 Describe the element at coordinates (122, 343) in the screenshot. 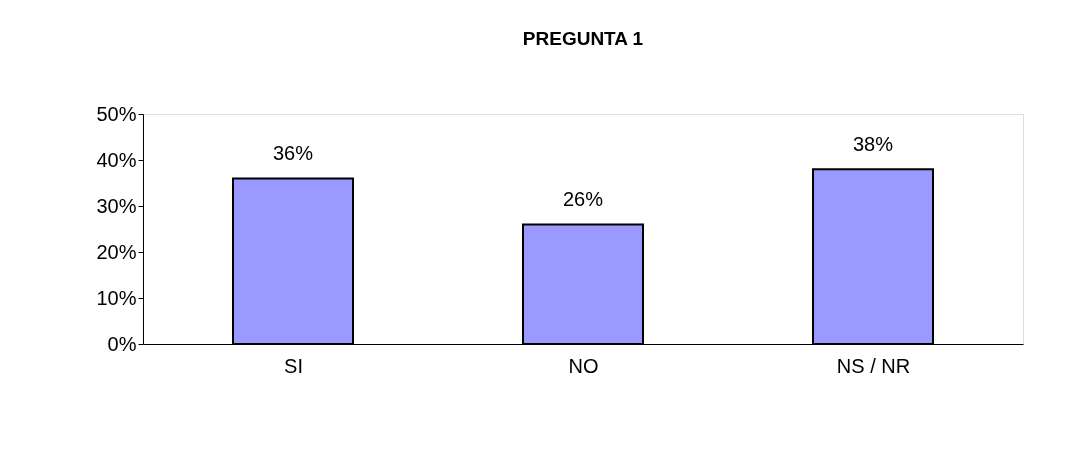

I see `y-tick-label: 0%` at that location.